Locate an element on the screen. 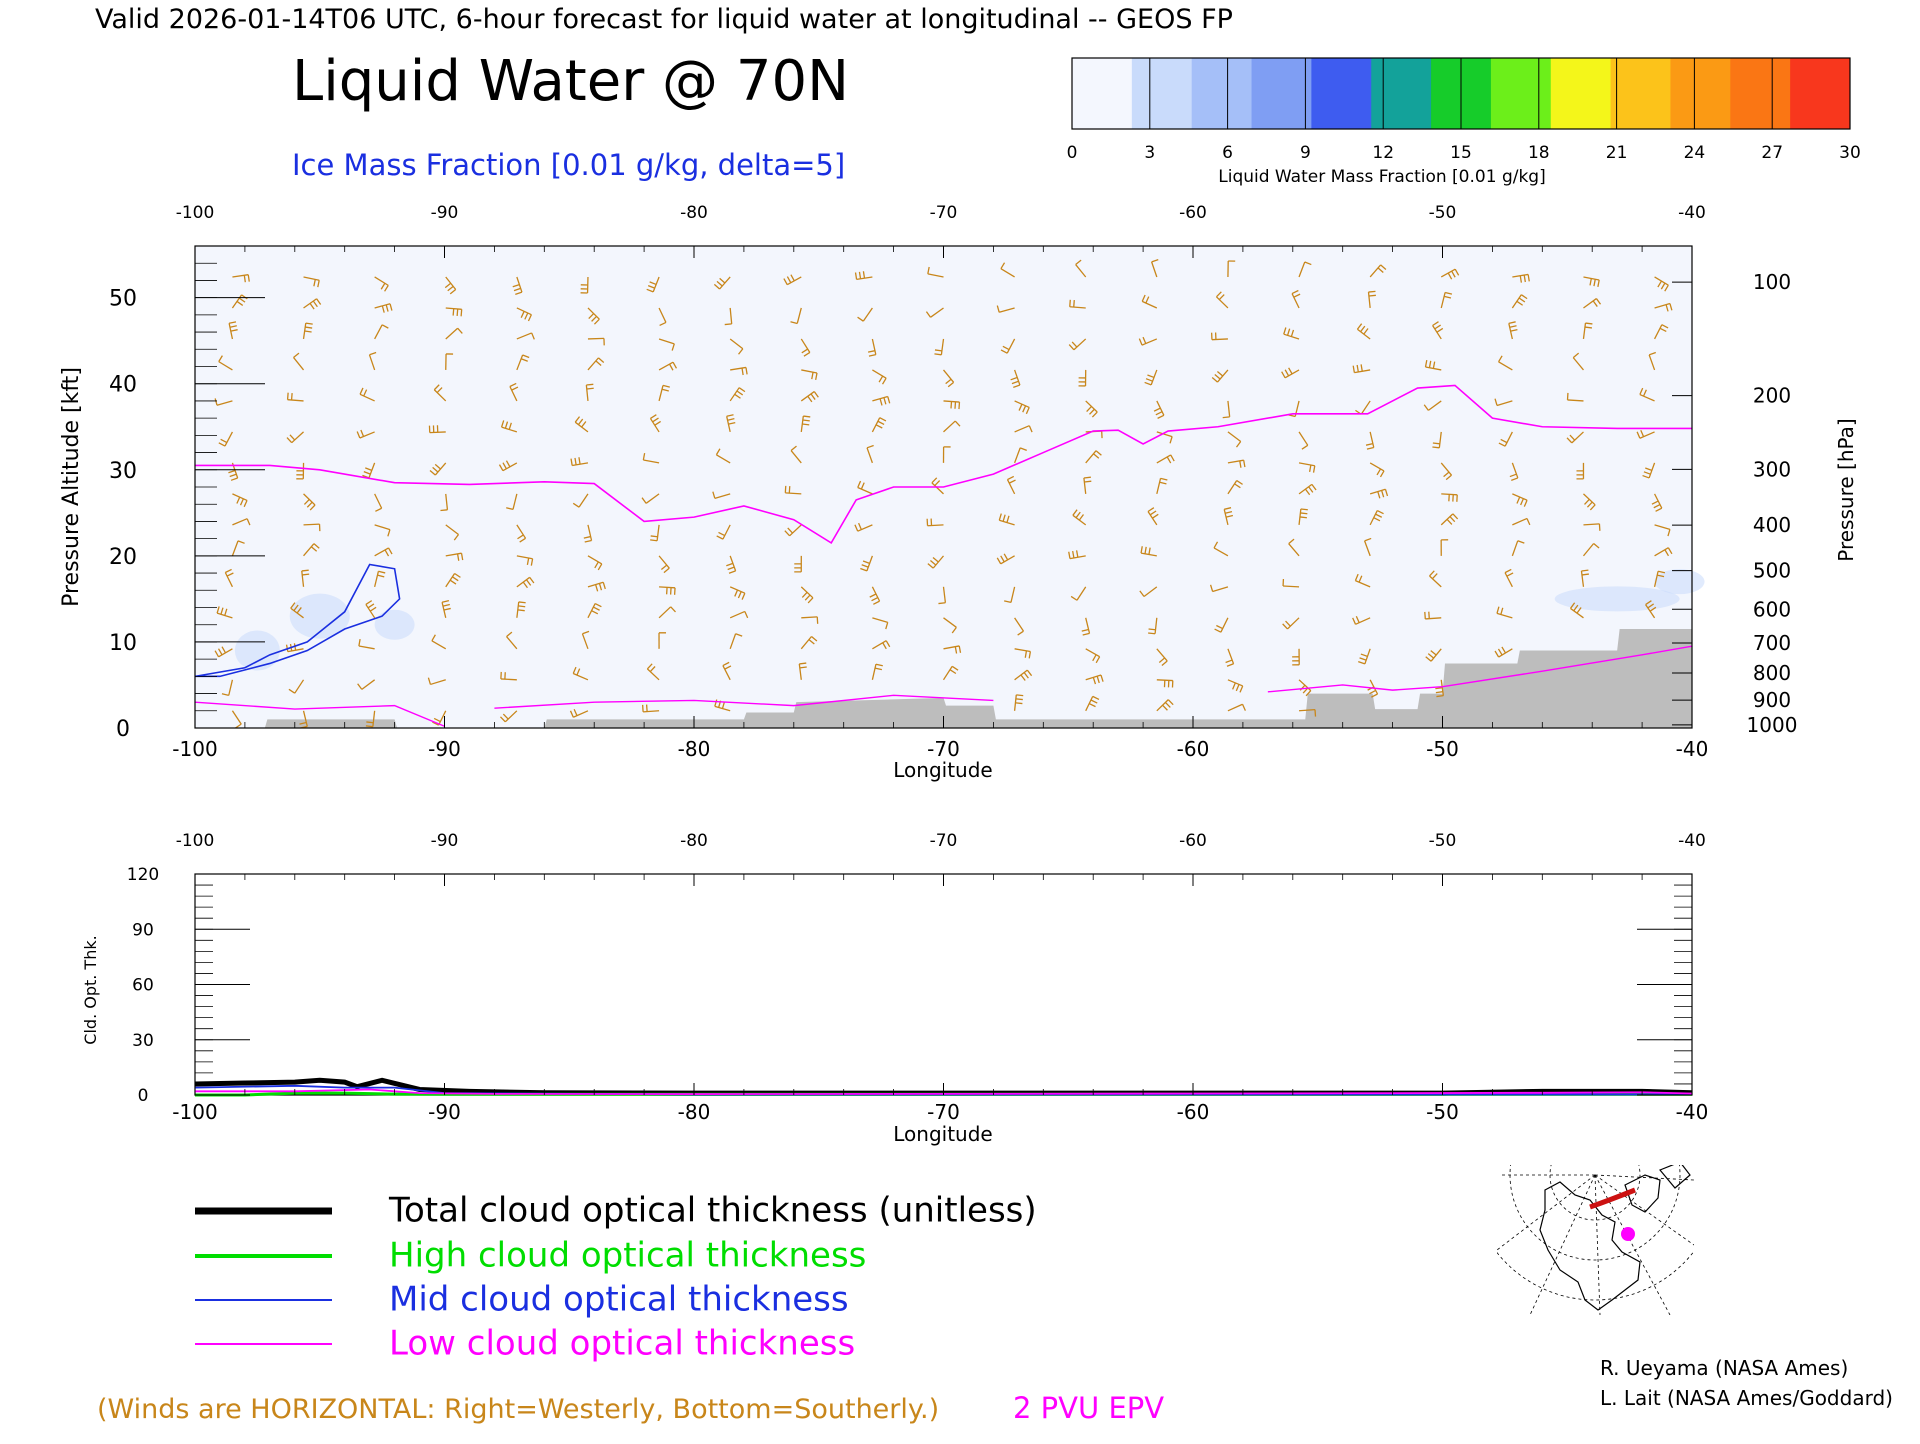 The image size is (1920, 1444). bottom-xtick-label-upper: -90 is located at coordinates (445, 841).